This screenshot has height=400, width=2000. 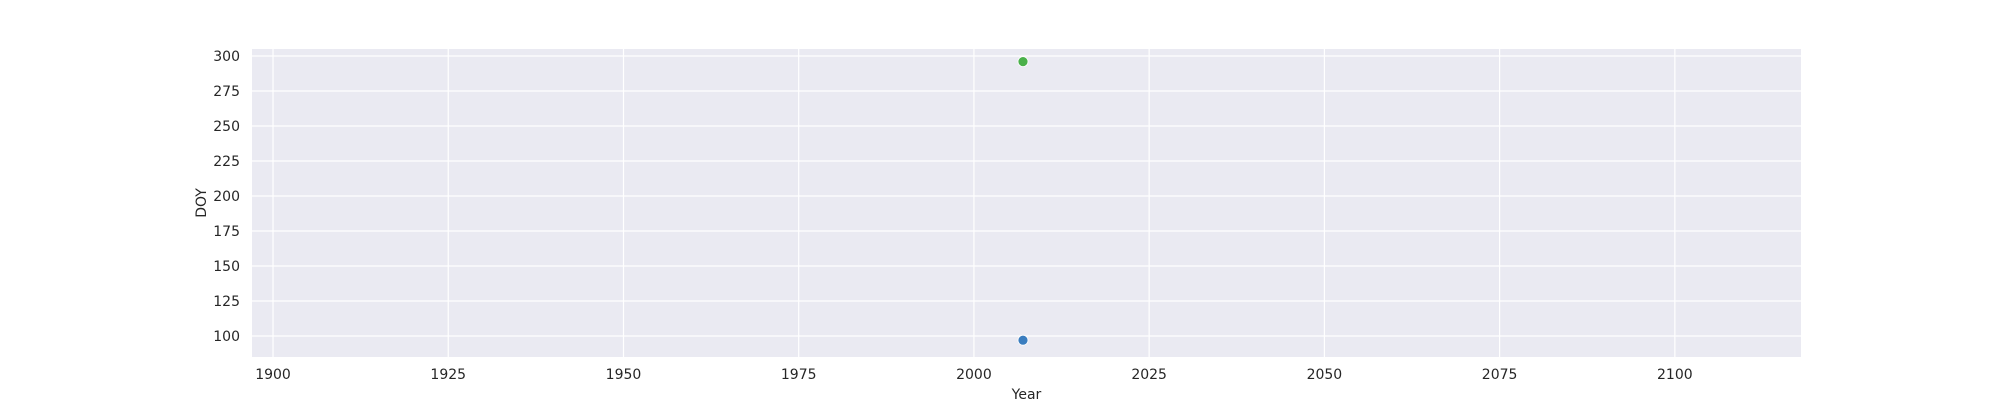 What do you see at coordinates (202, 203) in the screenshot?
I see `y-axis-label: DOY` at bounding box center [202, 203].